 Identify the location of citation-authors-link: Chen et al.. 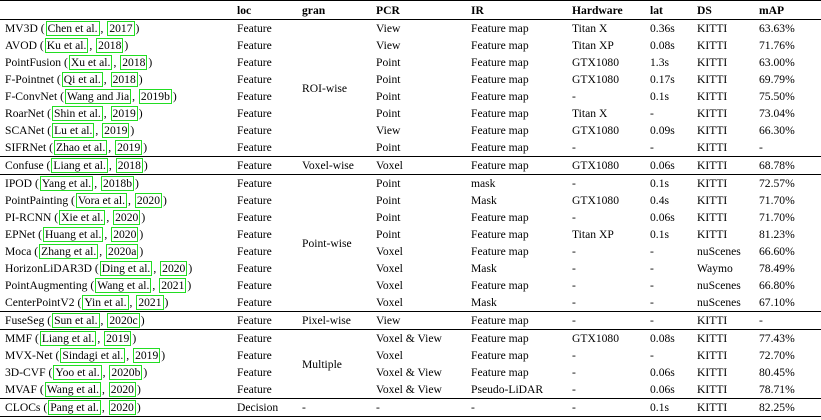
(72, 28).